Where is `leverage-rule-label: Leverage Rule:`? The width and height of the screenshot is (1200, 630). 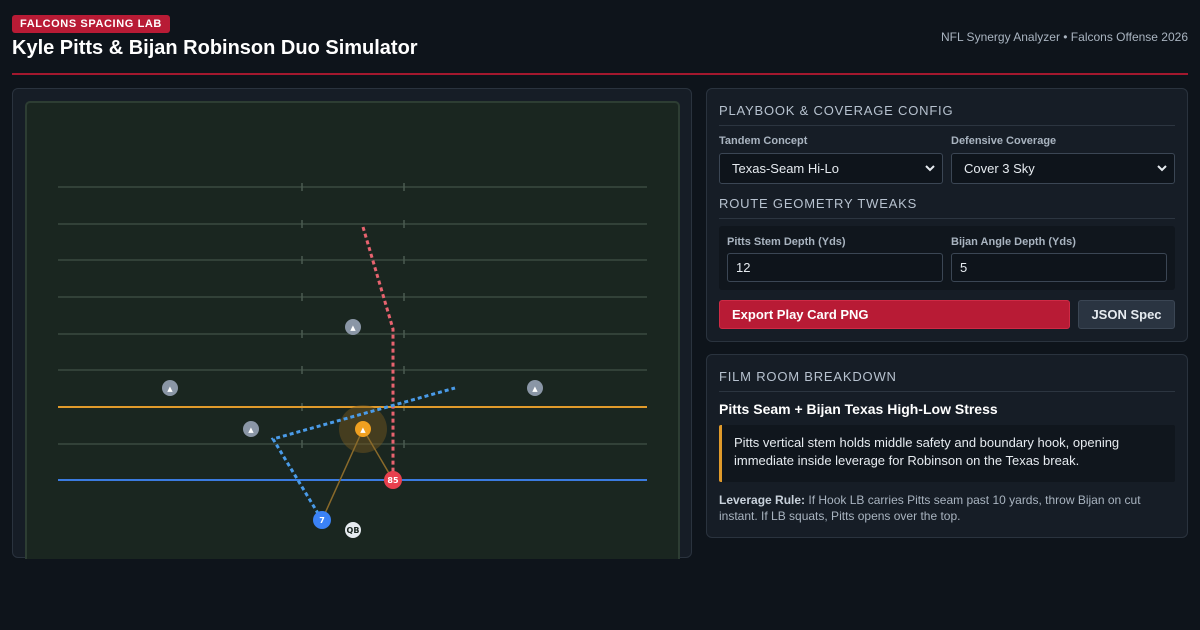
leverage-rule-label: Leverage Rule: is located at coordinates (762, 500).